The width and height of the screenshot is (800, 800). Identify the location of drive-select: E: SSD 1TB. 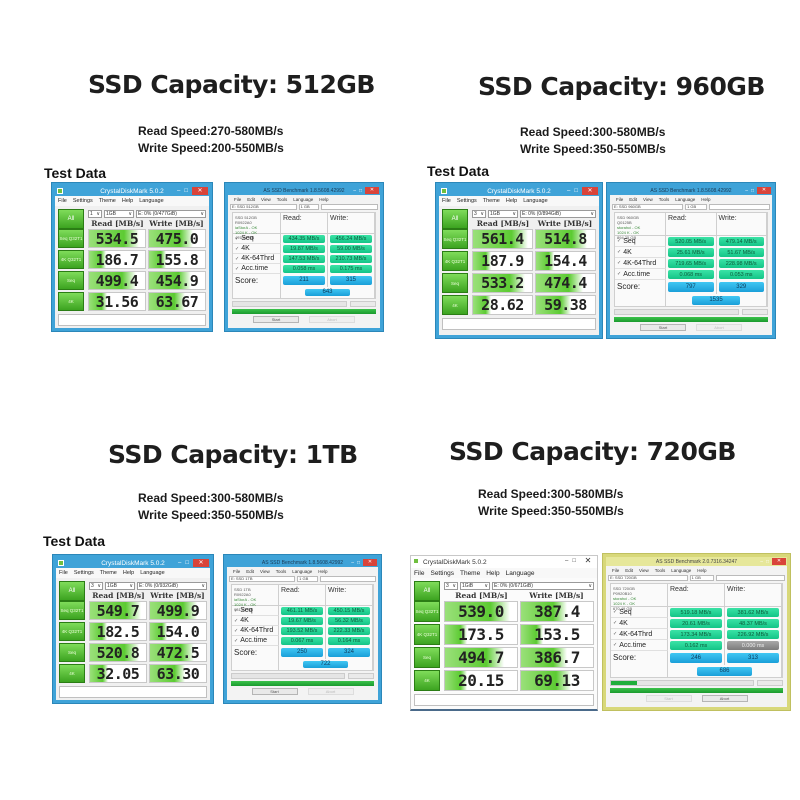
(262, 579).